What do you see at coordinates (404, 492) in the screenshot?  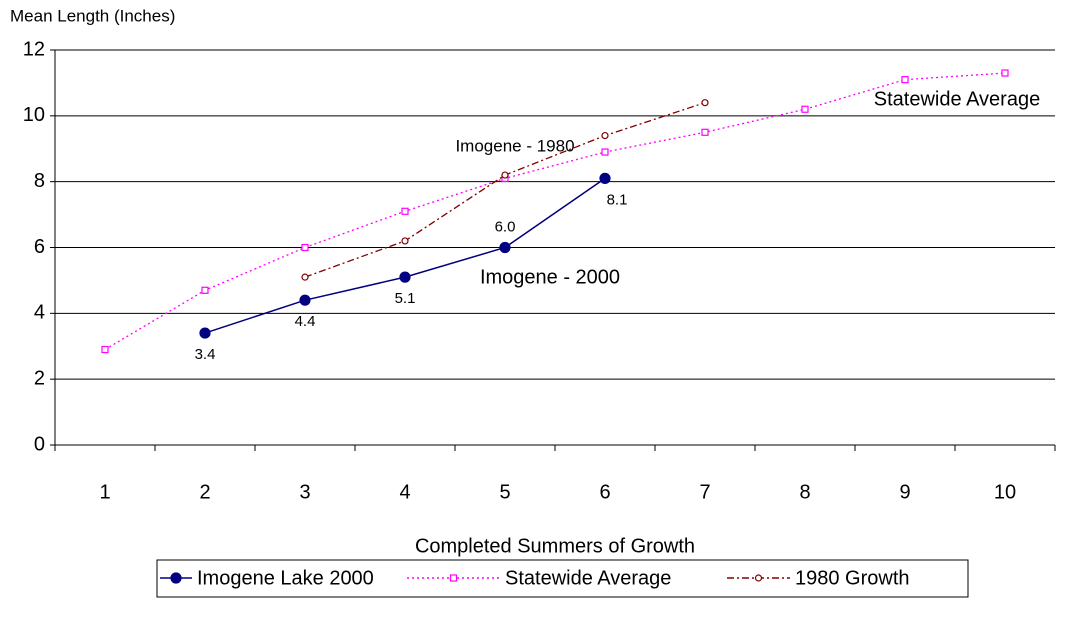 I see `x-tick-label: 4` at bounding box center [404, 492].